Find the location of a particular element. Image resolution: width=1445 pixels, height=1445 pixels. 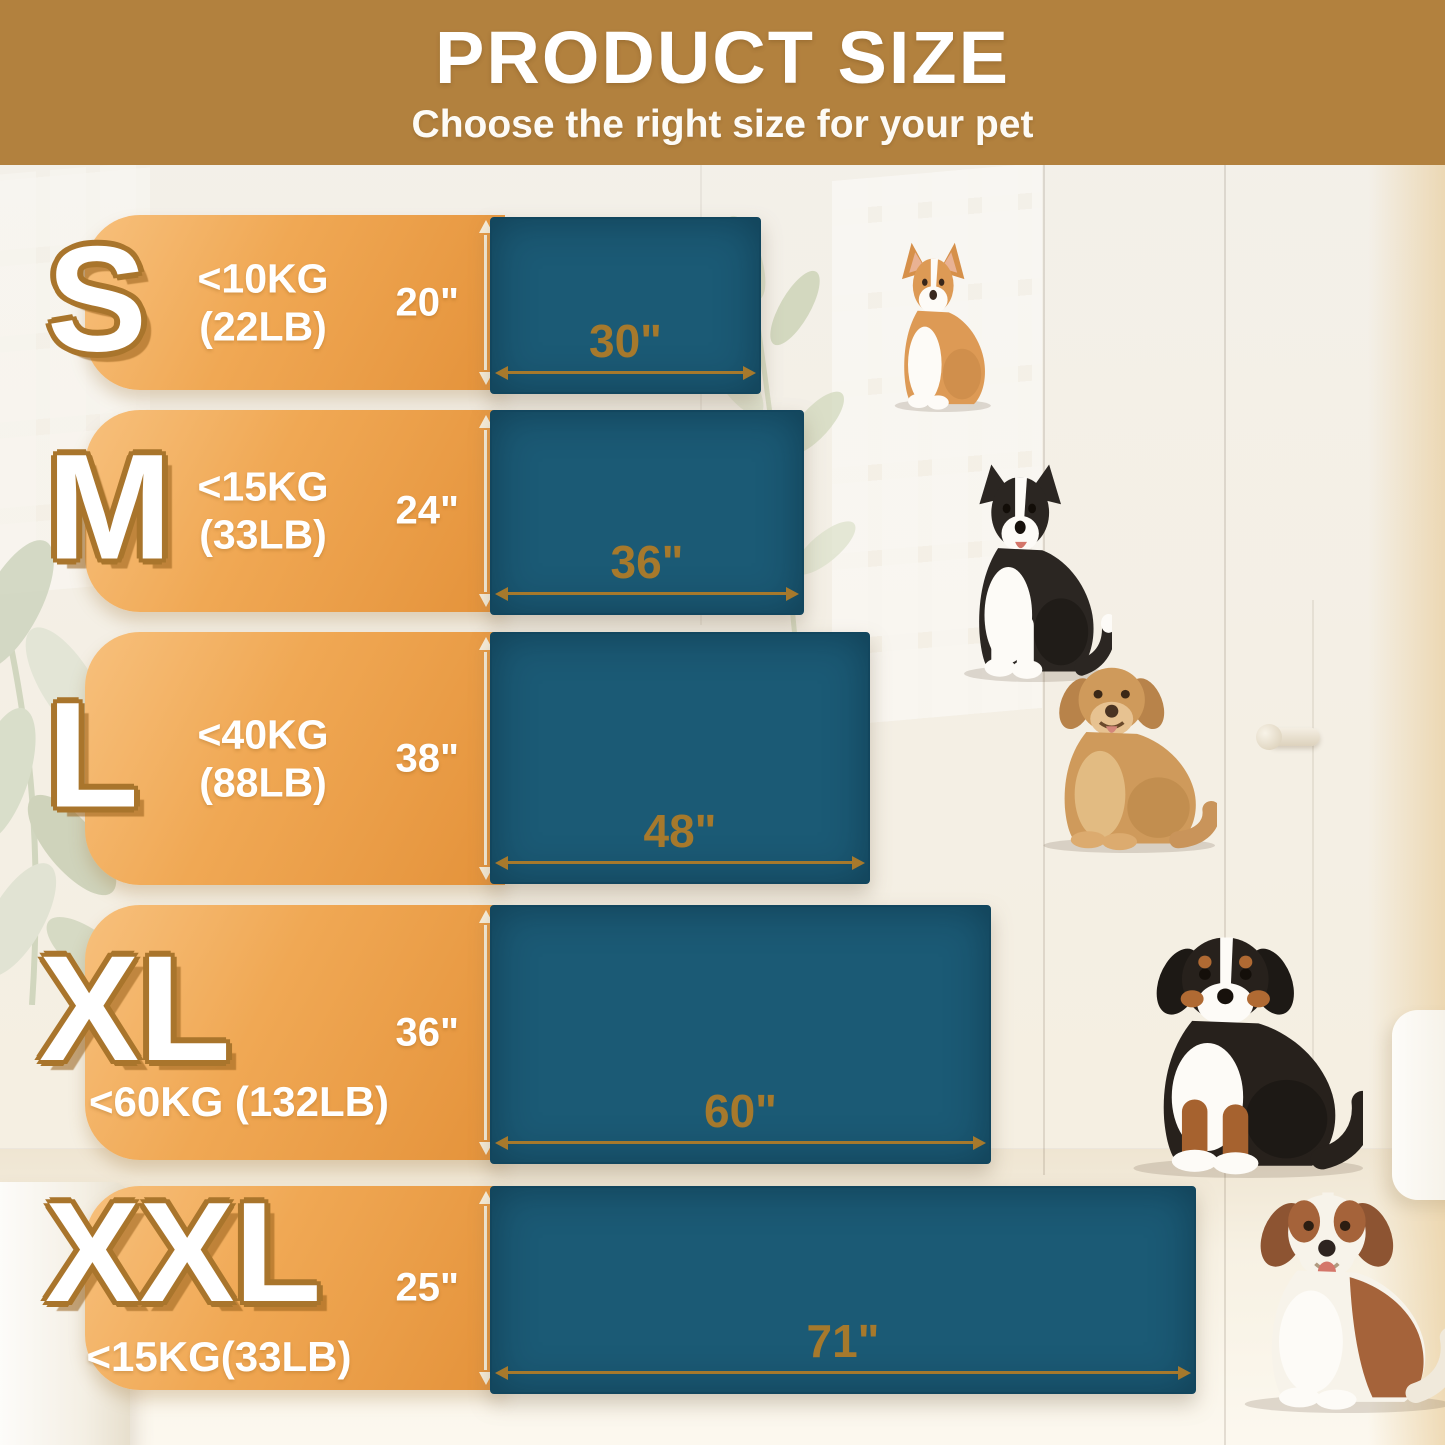

page-title: PRODUCT SIZE is located at coordinates (722, 57).